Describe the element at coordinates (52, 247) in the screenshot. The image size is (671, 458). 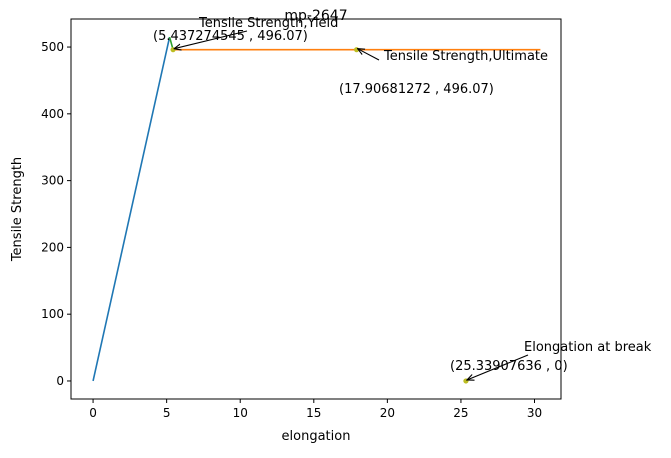
I see `y-tick-label: 200` at that location.